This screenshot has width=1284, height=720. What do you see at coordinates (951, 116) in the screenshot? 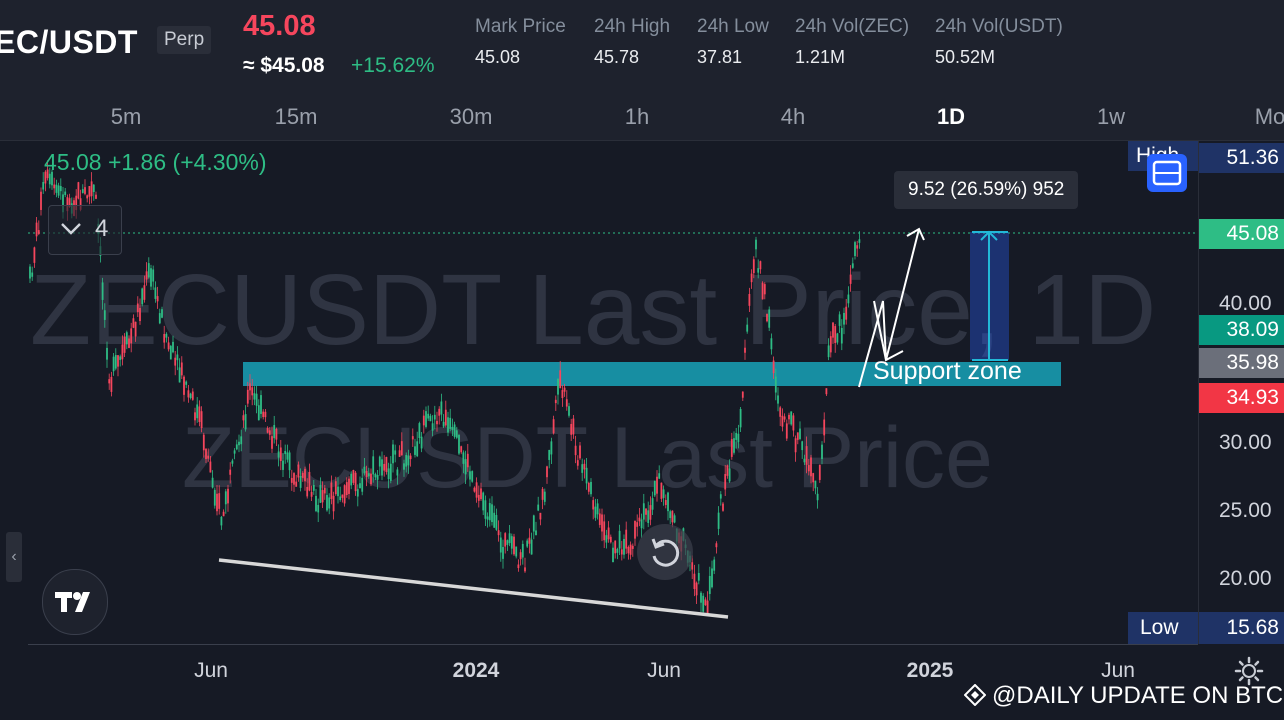
I see `timeframe-1d: 1D` at bounding box center [951, 116].